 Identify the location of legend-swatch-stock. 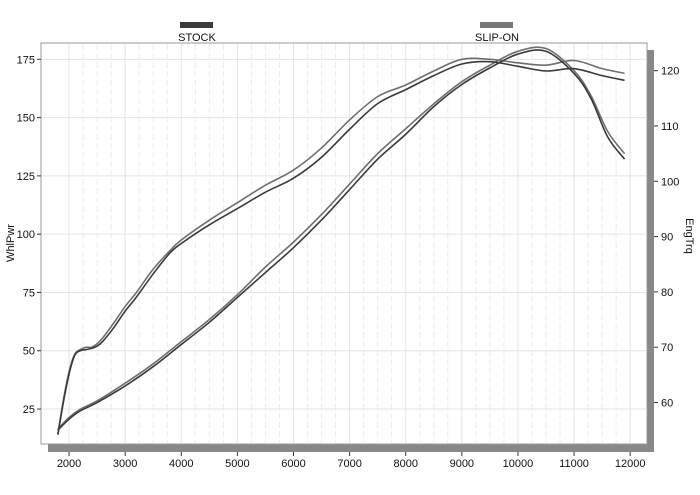
(196, 25).